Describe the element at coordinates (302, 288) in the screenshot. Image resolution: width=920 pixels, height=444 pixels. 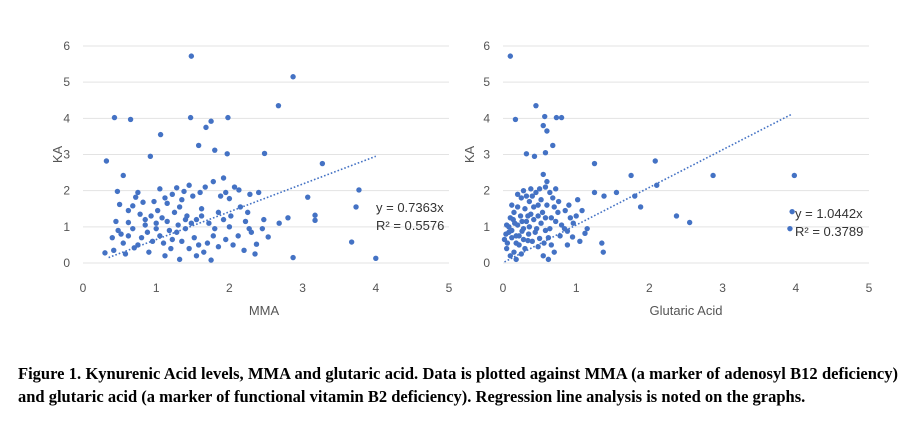
I see `x-tick-label: 3` at that location.